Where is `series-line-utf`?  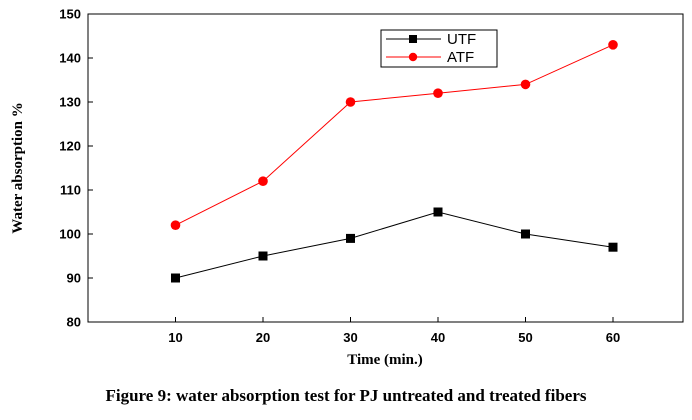 series-line-utf is located at coordinates (394, 245).